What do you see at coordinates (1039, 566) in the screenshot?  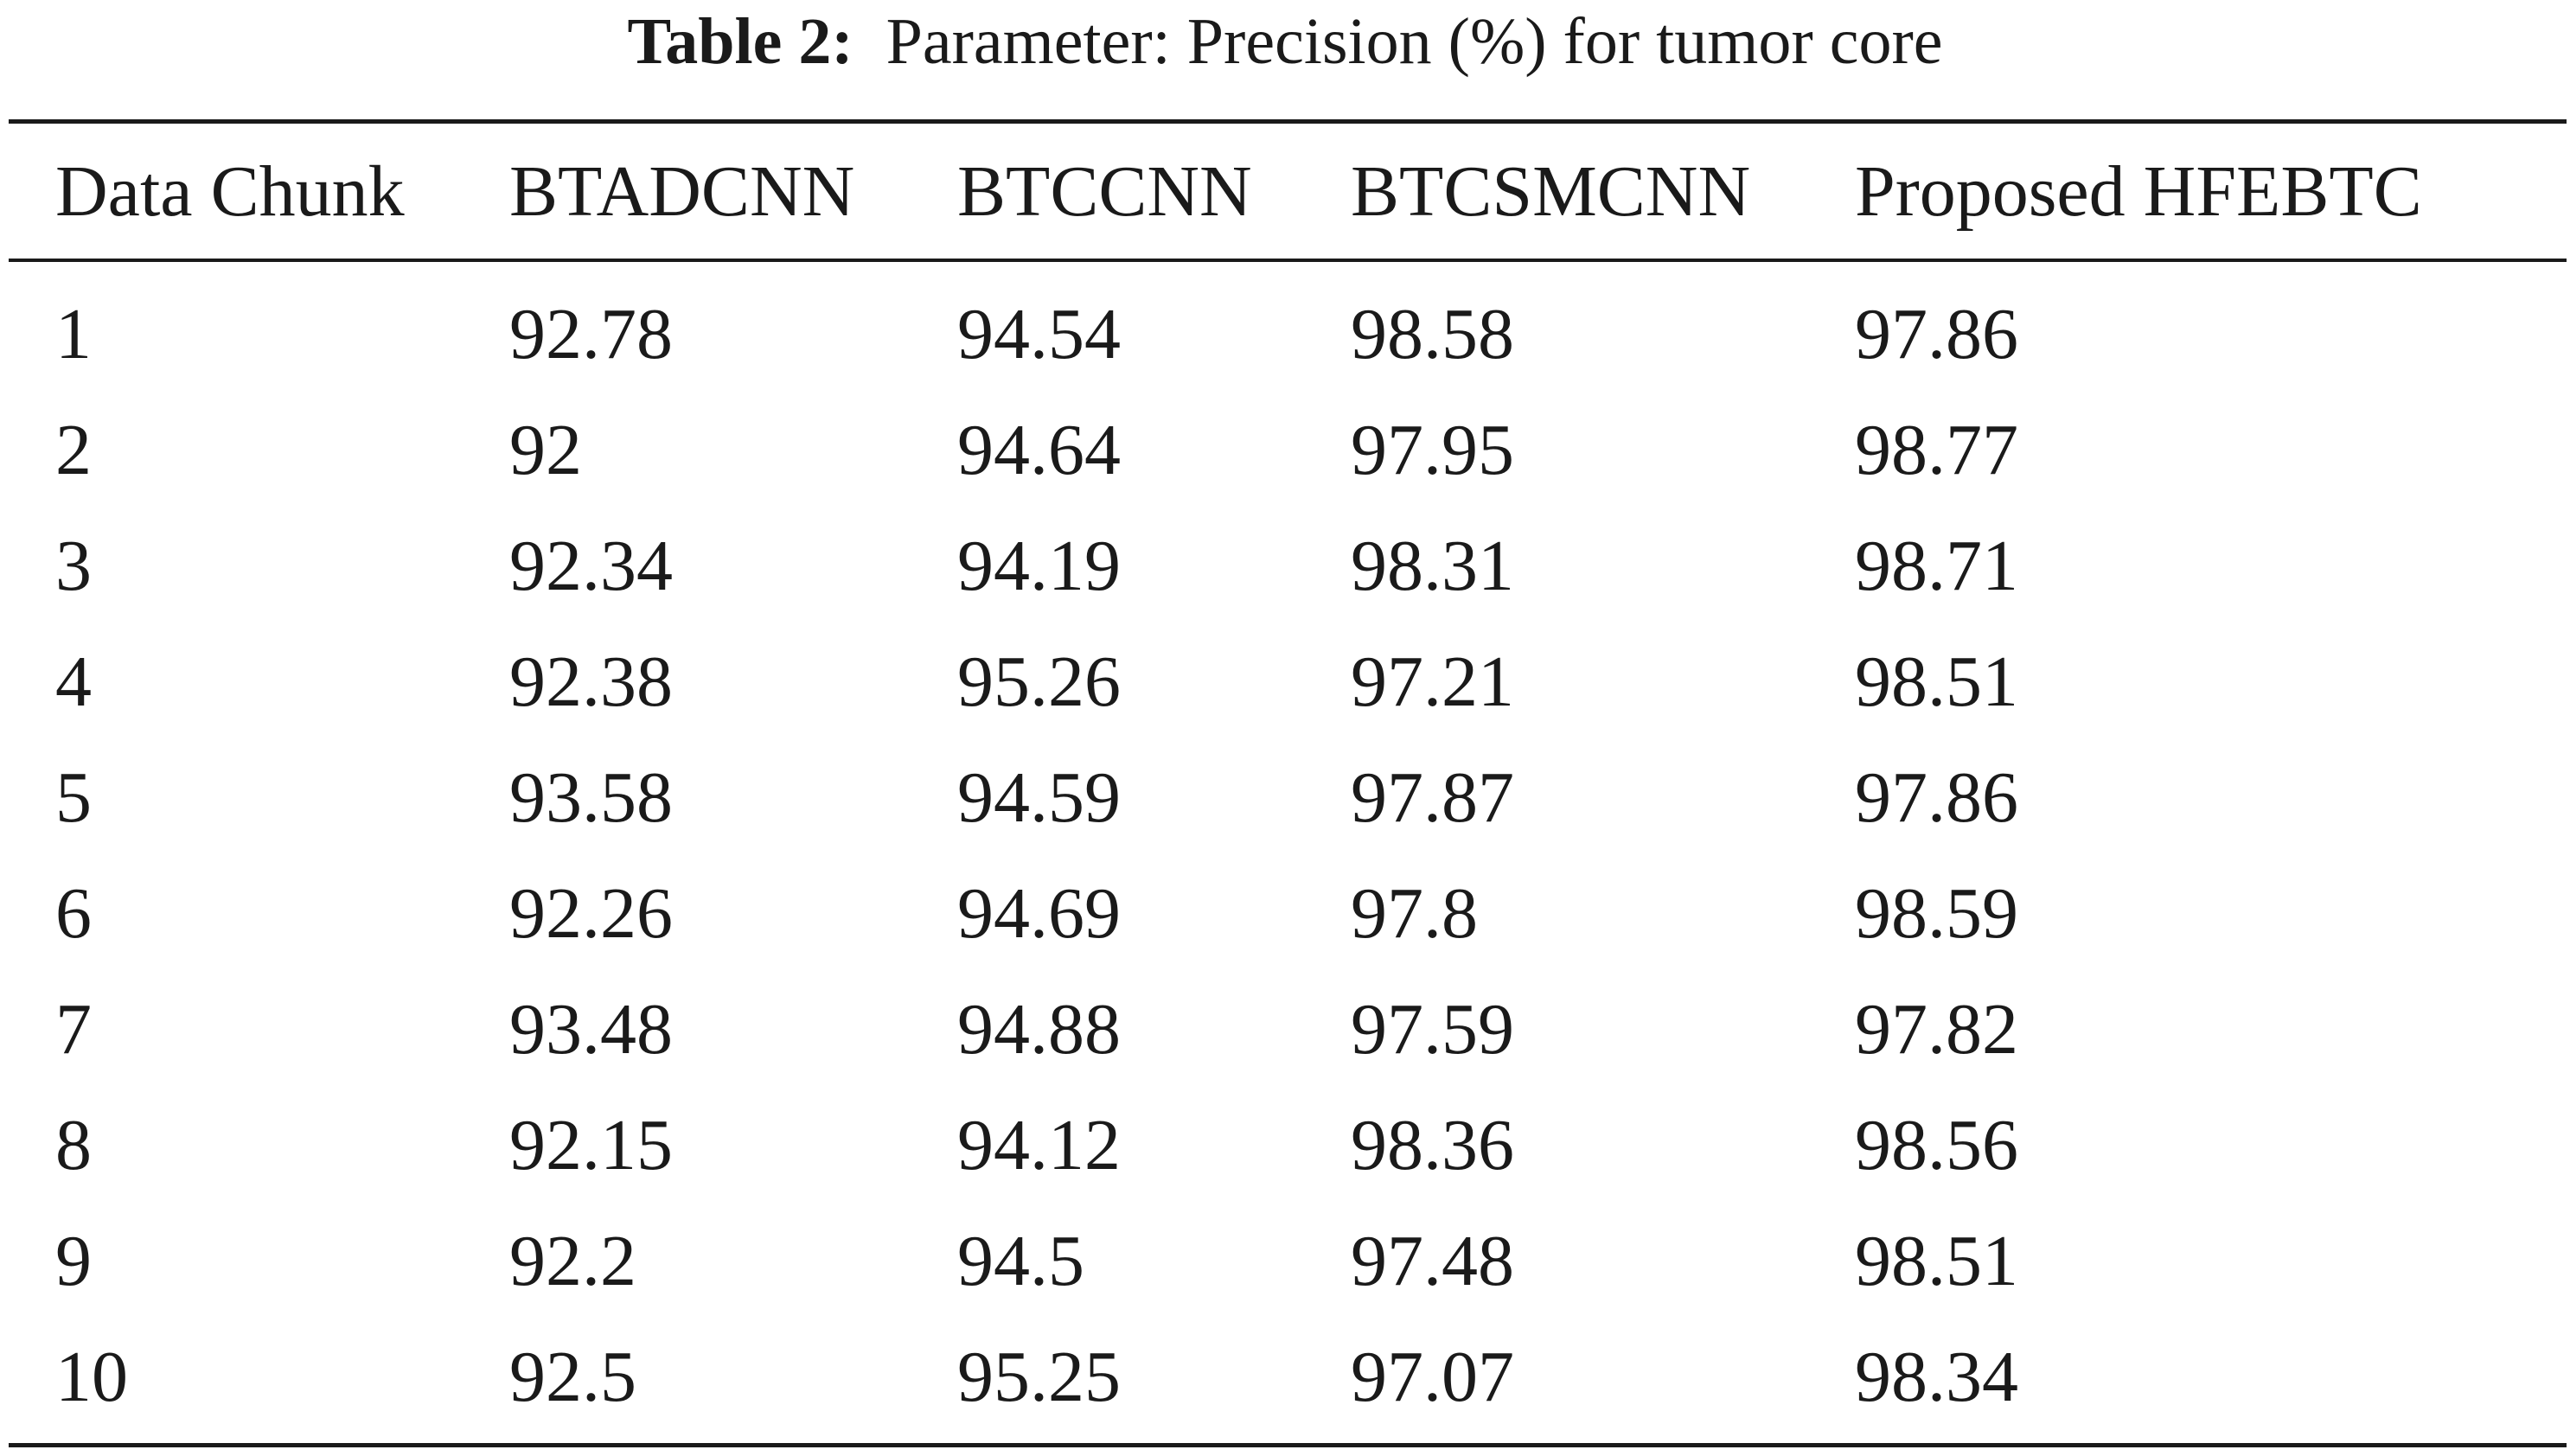 I see `table-cell-btccnn: 94.19` at bounding box center [1039, 566].